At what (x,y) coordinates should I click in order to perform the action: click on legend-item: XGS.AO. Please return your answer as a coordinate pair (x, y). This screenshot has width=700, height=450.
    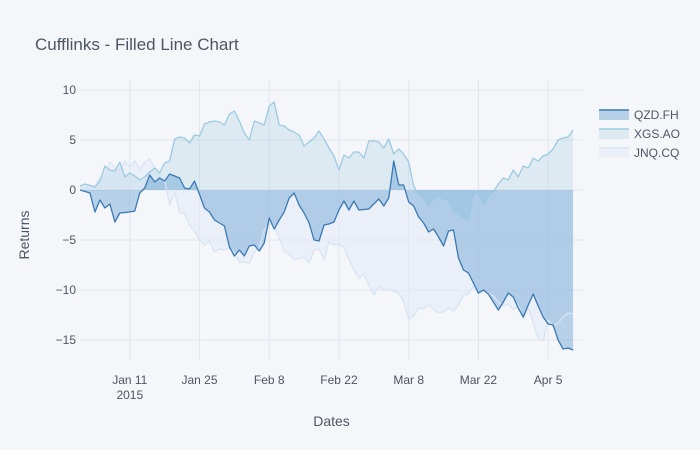
    Looking at the image, I should click on (639, 134).